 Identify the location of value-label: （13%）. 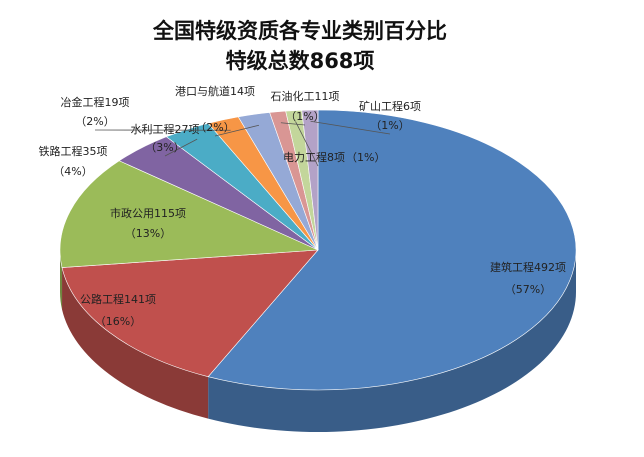
(148, 233).